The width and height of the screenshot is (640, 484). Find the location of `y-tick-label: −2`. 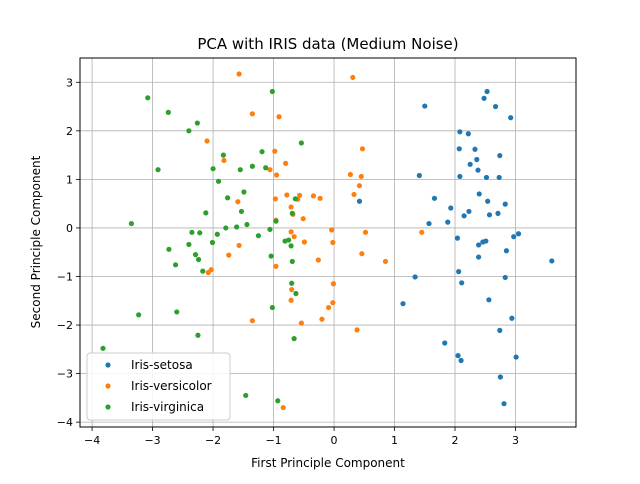

y-tick-label: −2 is located at coordinates (65, 325).